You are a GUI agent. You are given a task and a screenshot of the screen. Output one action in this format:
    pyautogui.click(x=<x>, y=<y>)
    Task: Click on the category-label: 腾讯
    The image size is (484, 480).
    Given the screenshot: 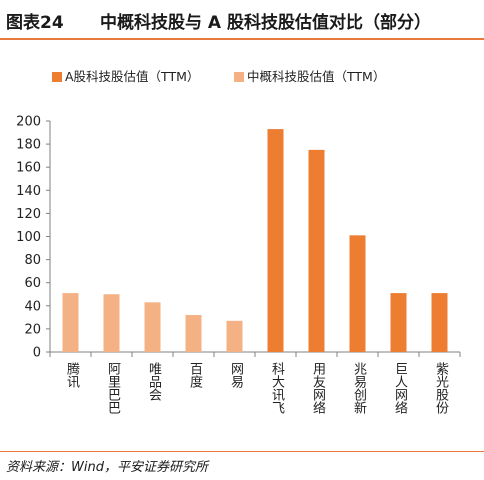 What is the action you would take?
    pyautogui.click(x=72, y=375)
    